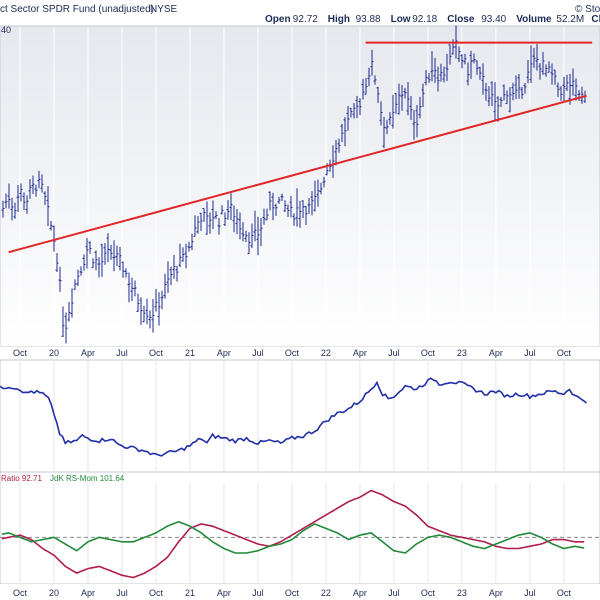 This screenshot has width=600, height=600. What do you see at coordinates (339, 19) in the screenshot?
I see `stat-label: High` at bounding box center [339, 19].